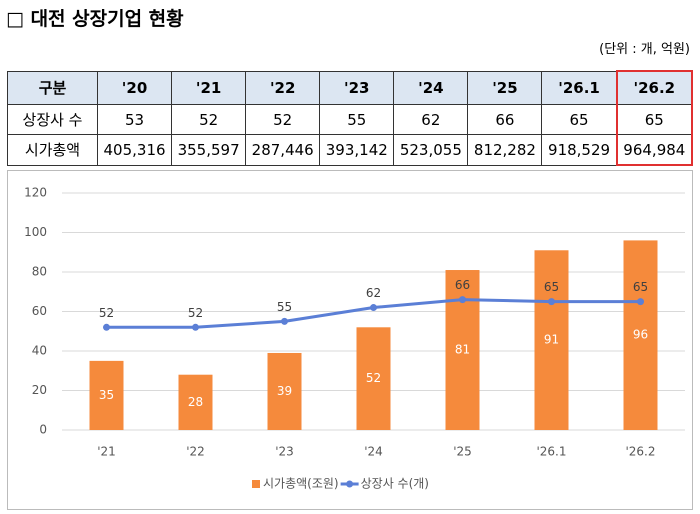  I want to click on table-cell: '26.2, so click(654, 87).